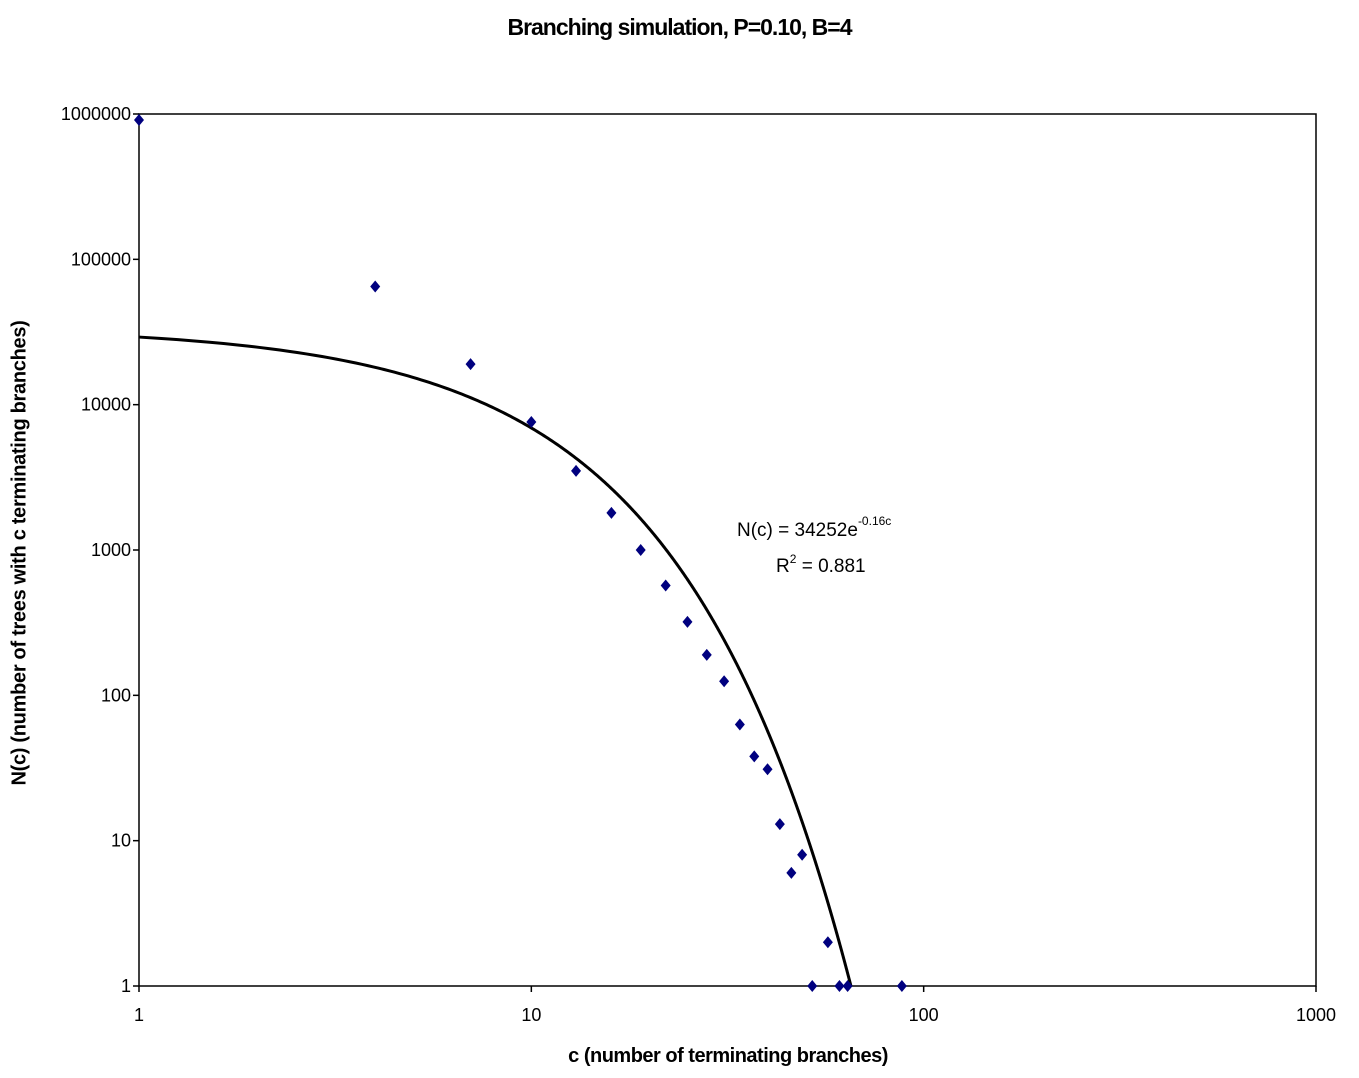 This screenshot has width=1359, height=1078. Describe the element at coordinates (126, 986) in the screenshot. I see `y-tick-label: 1` at that location.